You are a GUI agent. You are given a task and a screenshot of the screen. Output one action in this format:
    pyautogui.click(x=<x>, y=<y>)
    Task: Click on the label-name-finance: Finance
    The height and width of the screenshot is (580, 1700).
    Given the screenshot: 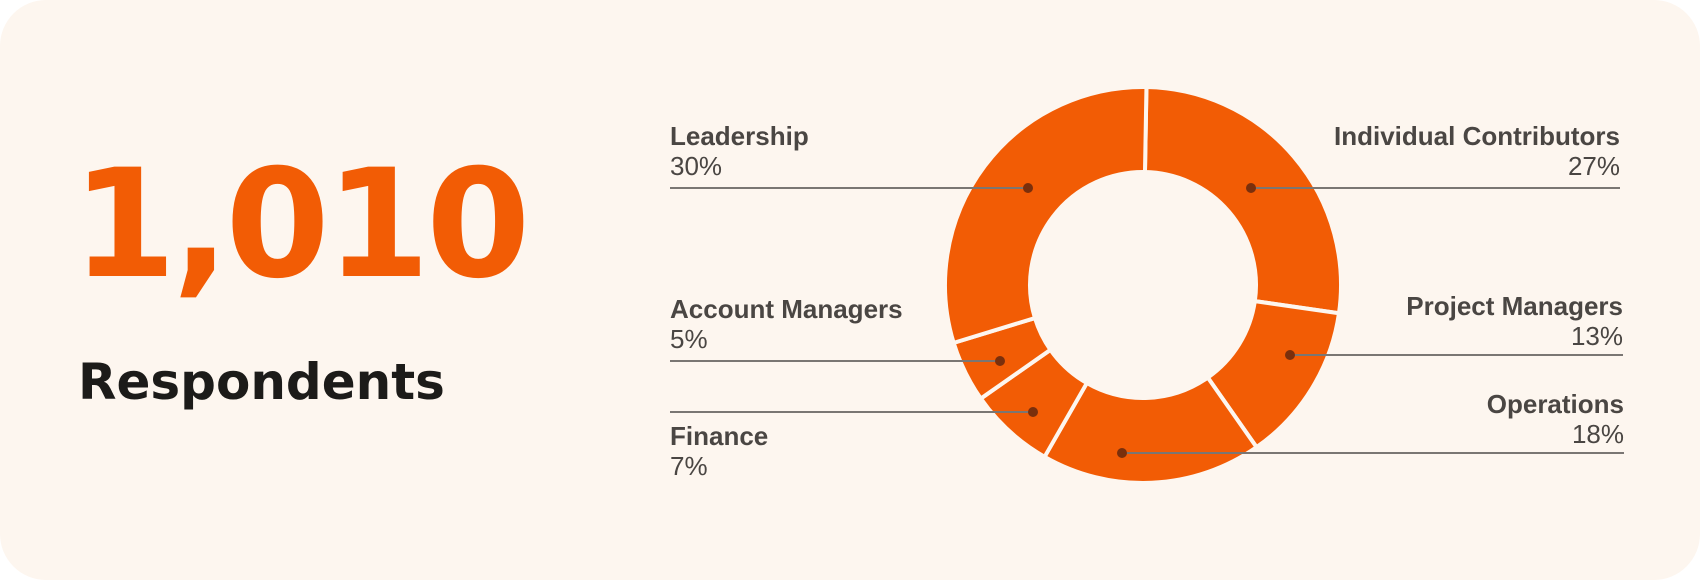 What is the action you would take?
    pyautogui.click(x=719, y=436)
    